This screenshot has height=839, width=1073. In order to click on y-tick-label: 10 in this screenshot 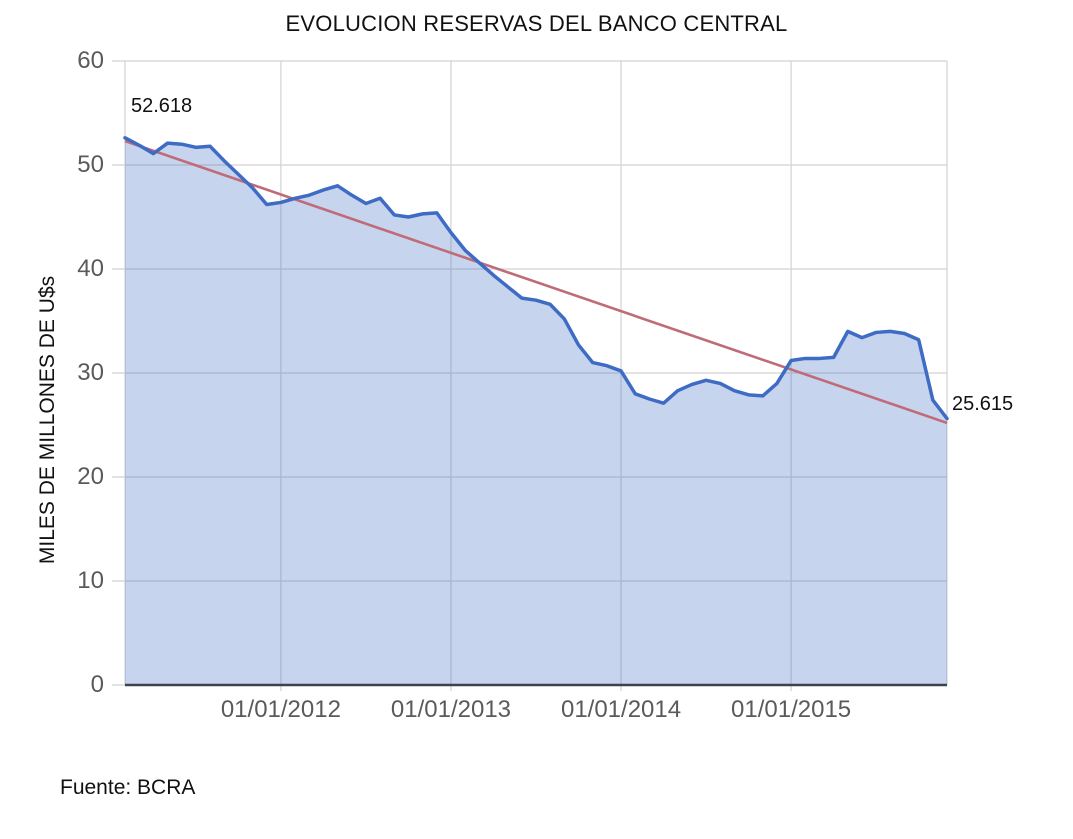, I will do `click(90, 580)`.